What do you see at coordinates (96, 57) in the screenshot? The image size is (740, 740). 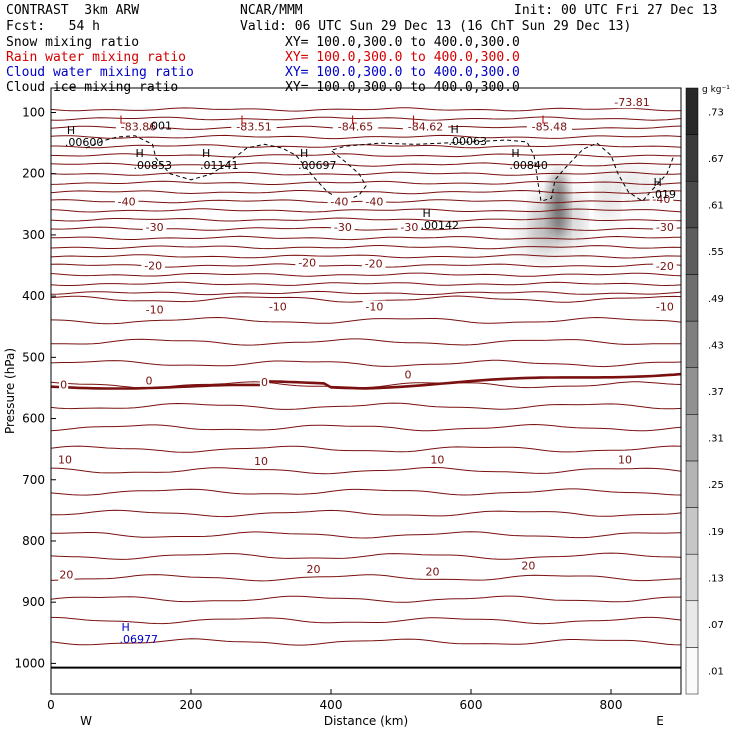 I see `field-rain-label: Rain water mixing ratio` at bounding box center [96, 57].